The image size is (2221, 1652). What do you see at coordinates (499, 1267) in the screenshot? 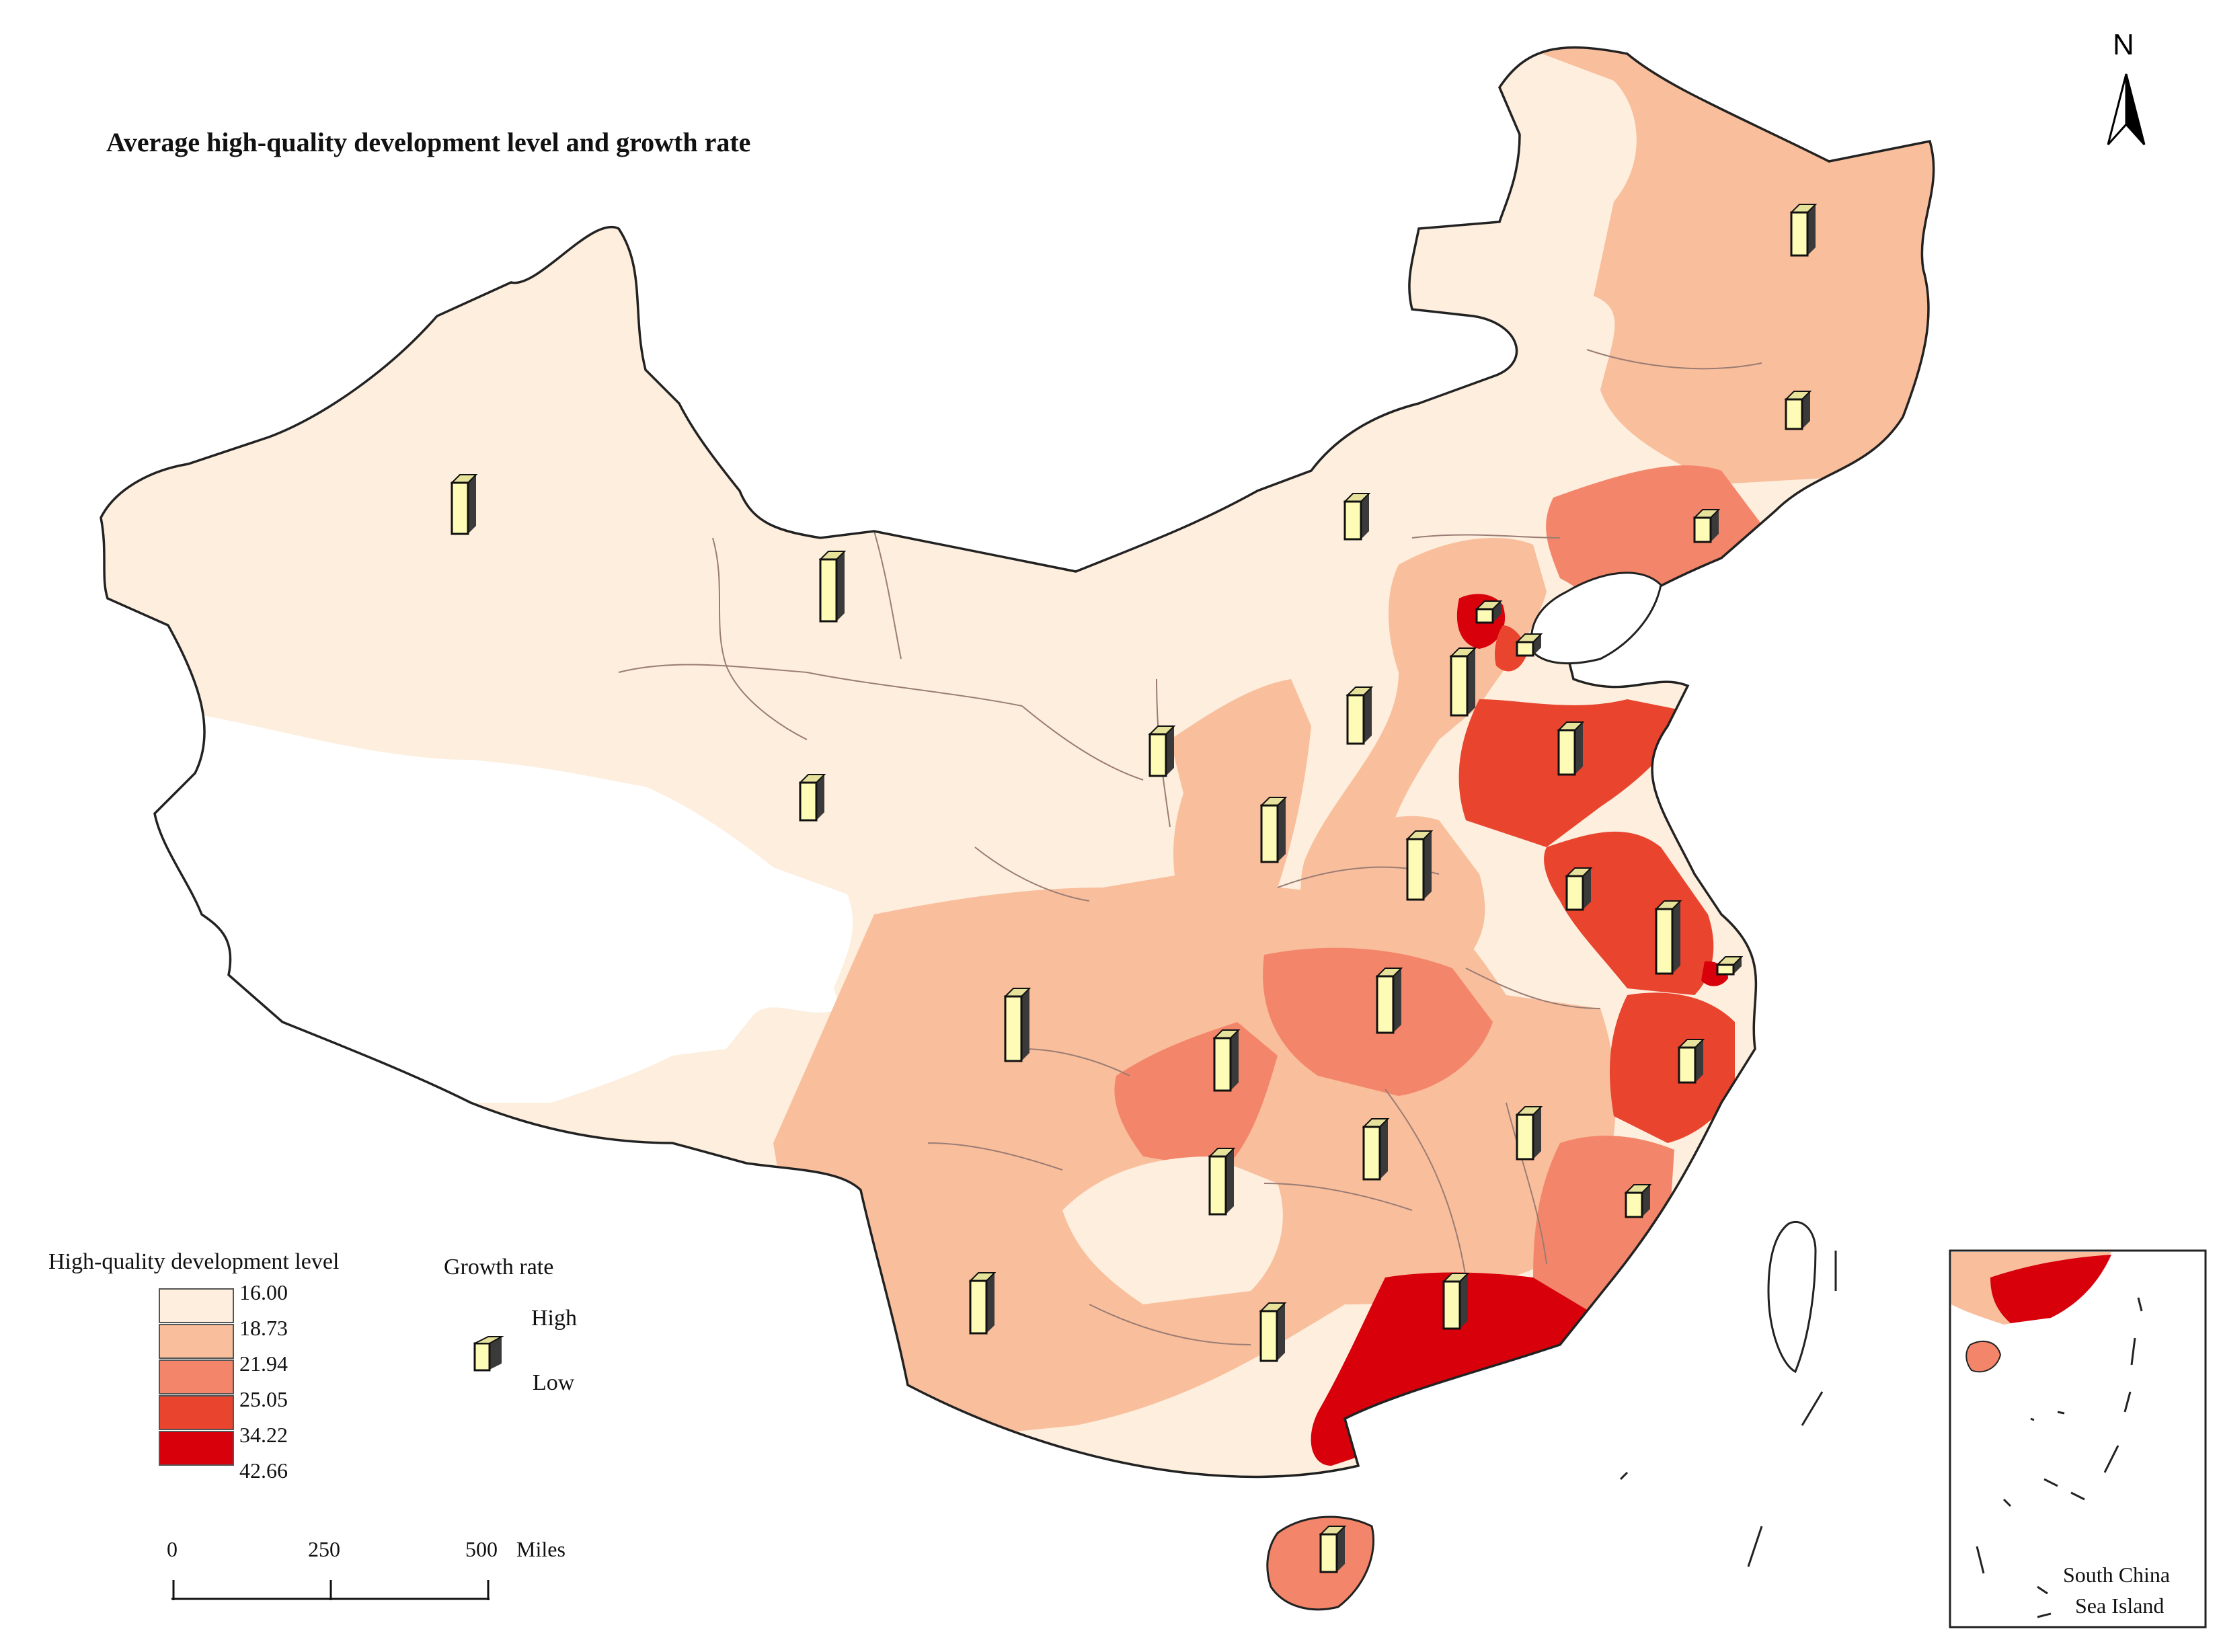
I see `growth-legend-title: Growth rate` at bounding box center [499, 1267].